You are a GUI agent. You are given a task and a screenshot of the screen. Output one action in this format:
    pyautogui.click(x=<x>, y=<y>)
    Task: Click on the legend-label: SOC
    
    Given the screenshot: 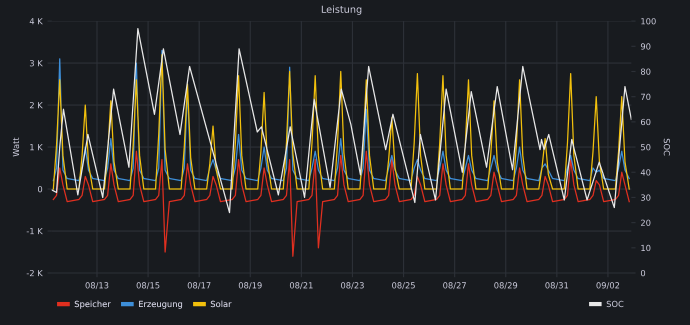 What is the action you would take?
    pyautogui.click(x=615, y=304)
    